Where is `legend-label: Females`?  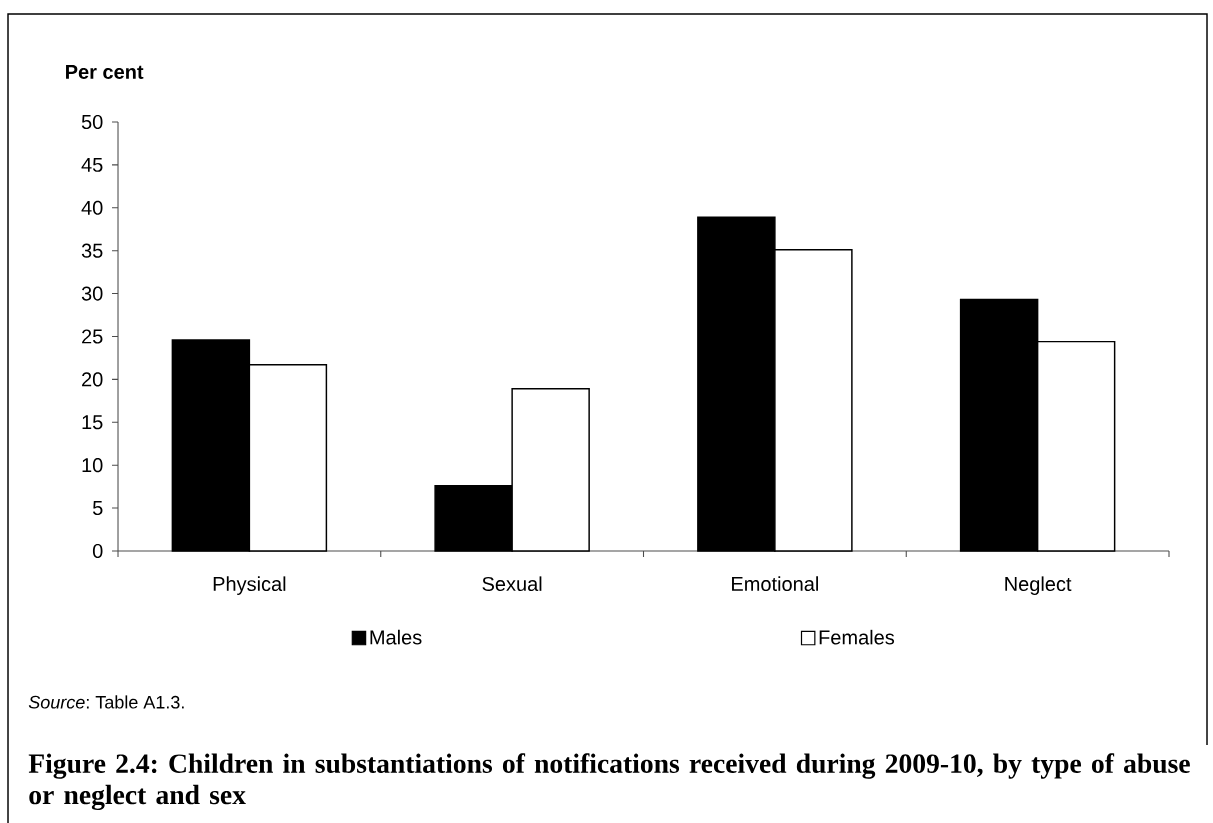 legend-label: Females is located at coordinates (857, 637).